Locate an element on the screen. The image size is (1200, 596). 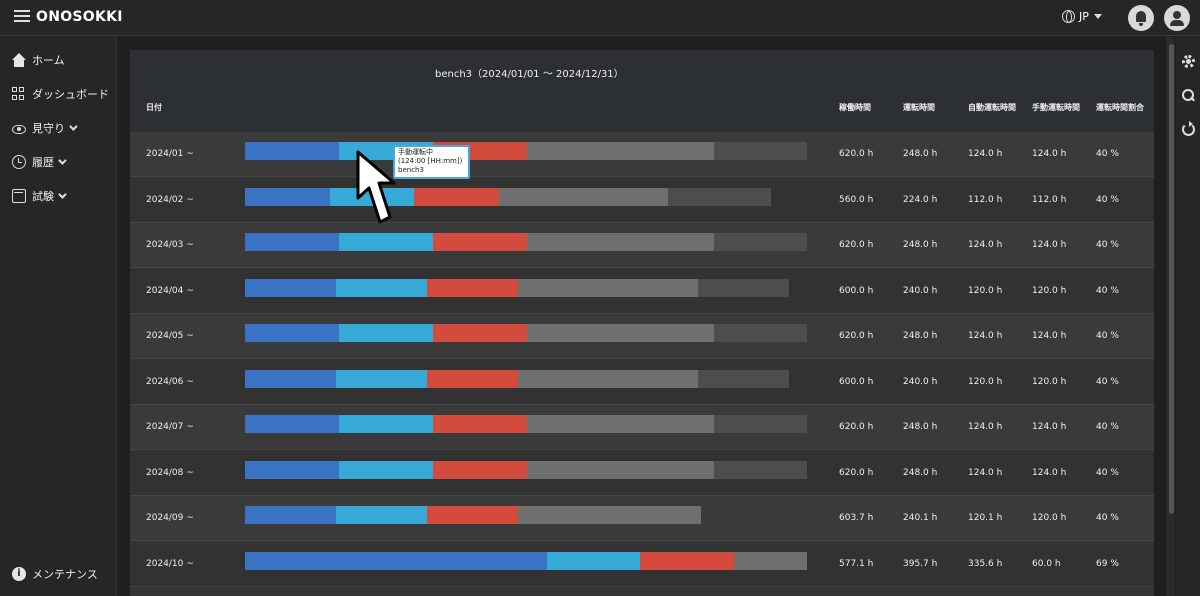
language-selector: JP is located at coordinates (1082, 16).